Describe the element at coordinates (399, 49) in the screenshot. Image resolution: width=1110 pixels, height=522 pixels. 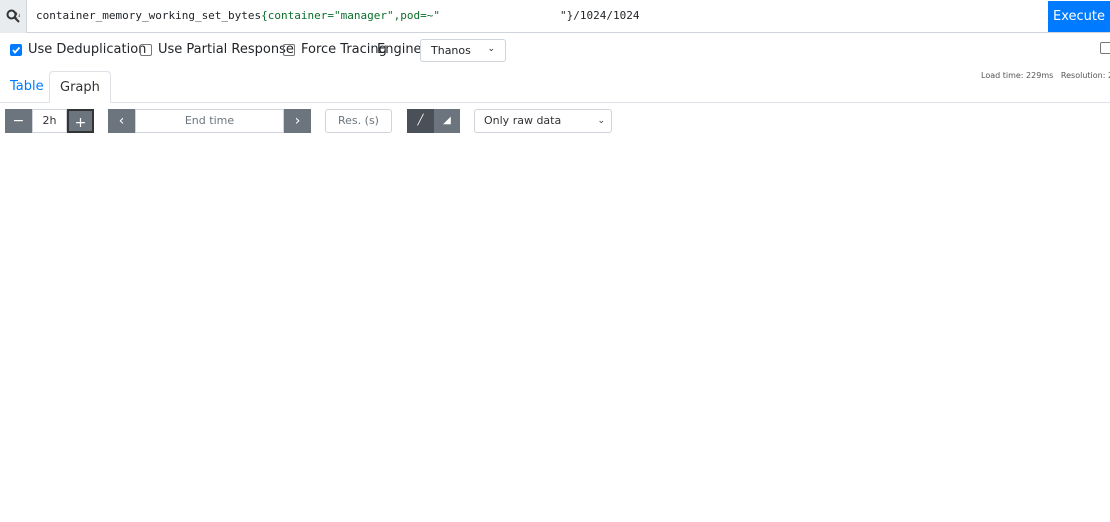
I see `engine-label: Engine` at that location.